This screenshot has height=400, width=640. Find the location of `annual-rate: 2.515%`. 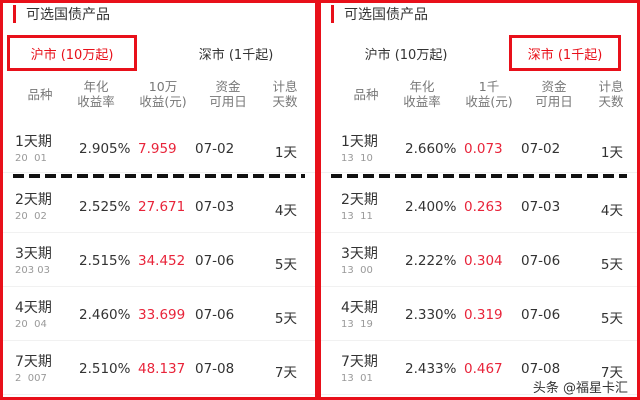

annual-rate: 2.515% is located at coordinates (105, 261).